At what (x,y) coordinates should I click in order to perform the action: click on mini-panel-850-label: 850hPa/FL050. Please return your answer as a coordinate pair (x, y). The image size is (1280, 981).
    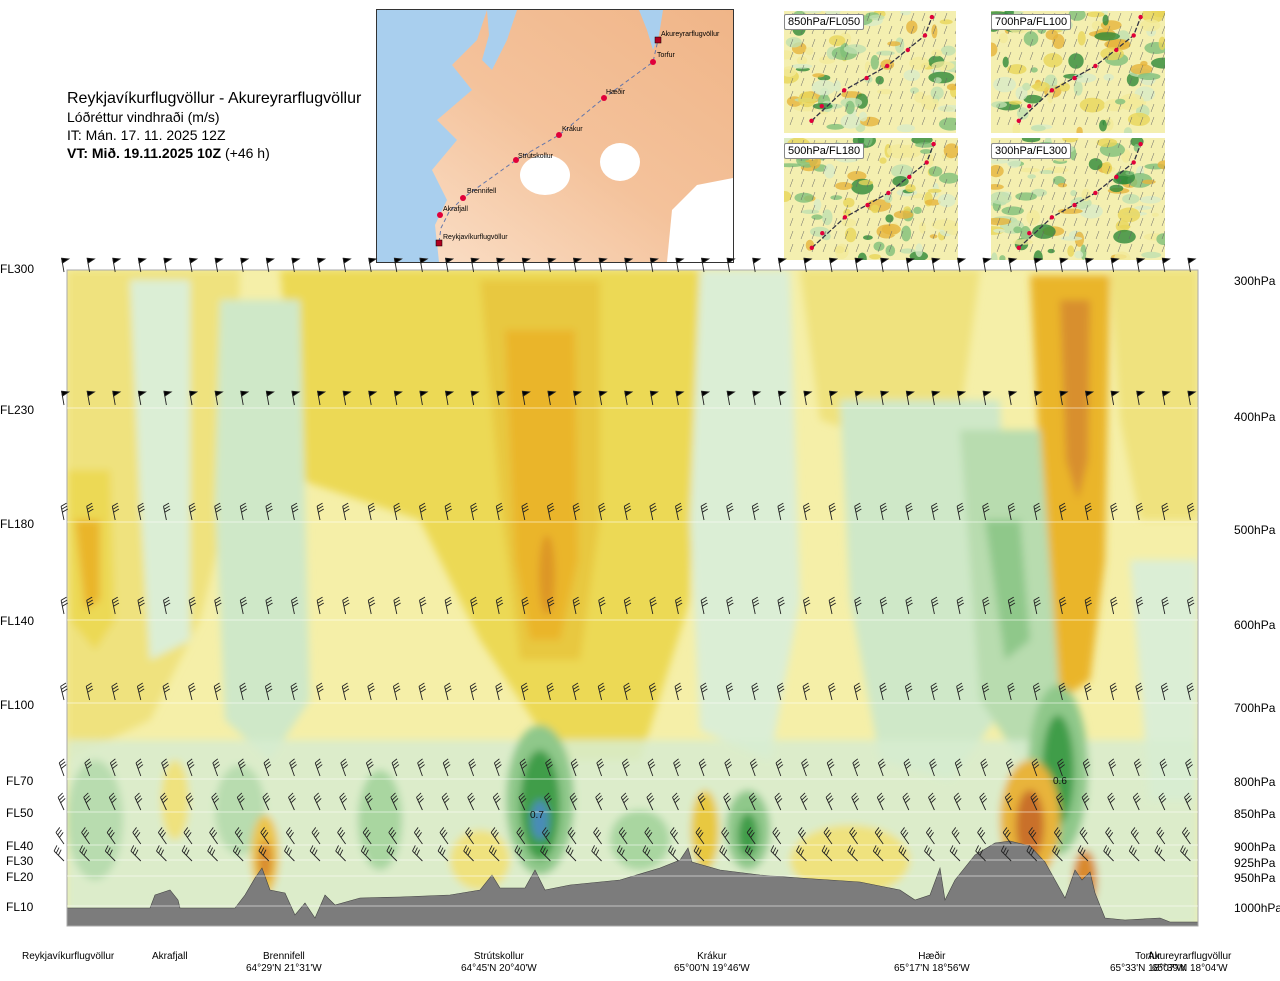
    Looking at the image, I should click on (824, 22).